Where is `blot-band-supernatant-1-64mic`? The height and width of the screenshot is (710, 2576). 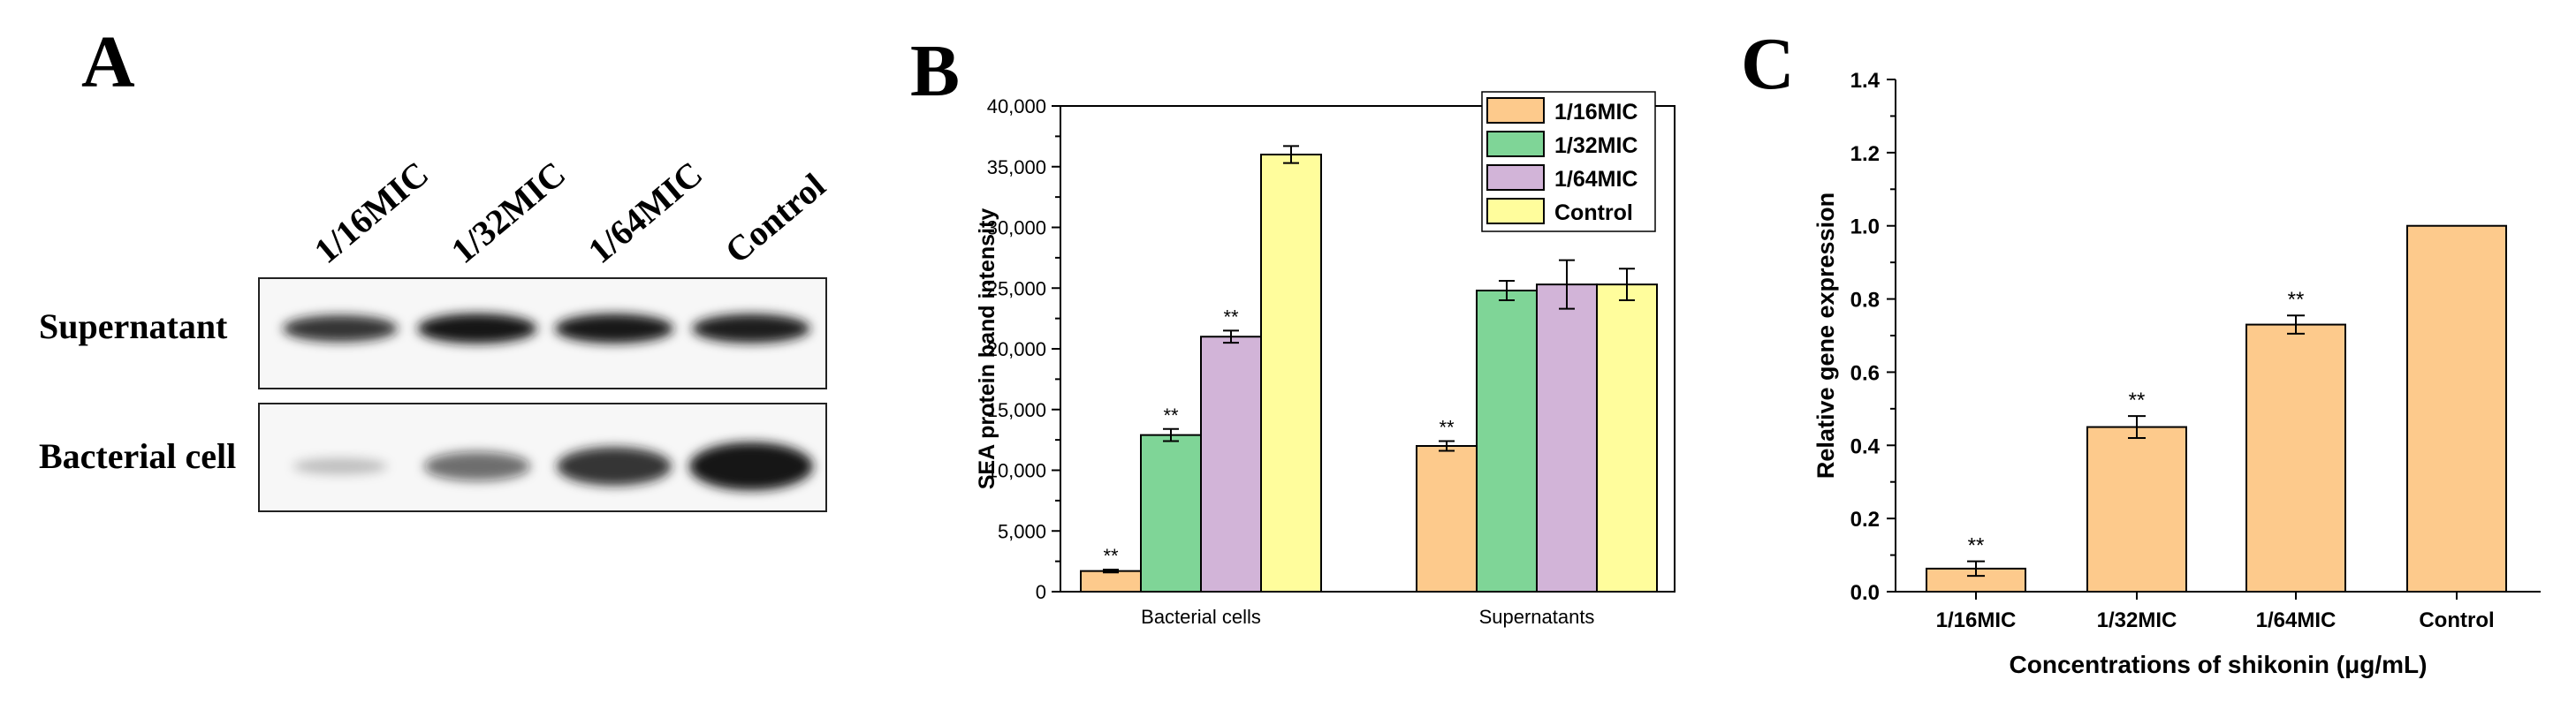
blot-band-supernatant-1-64mic is located at coordinates (614, 329).